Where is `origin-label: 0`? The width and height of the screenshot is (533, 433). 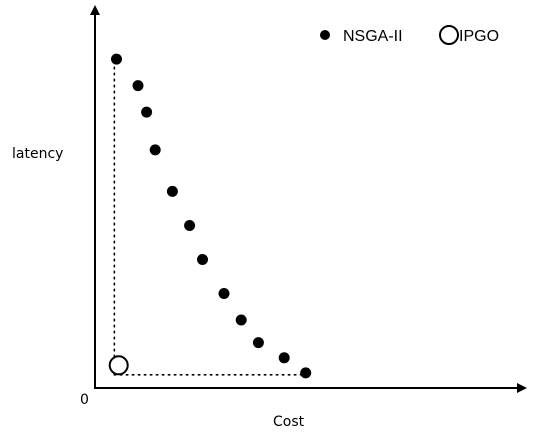 origin-label: 0 is located at coordinates (84, 400).